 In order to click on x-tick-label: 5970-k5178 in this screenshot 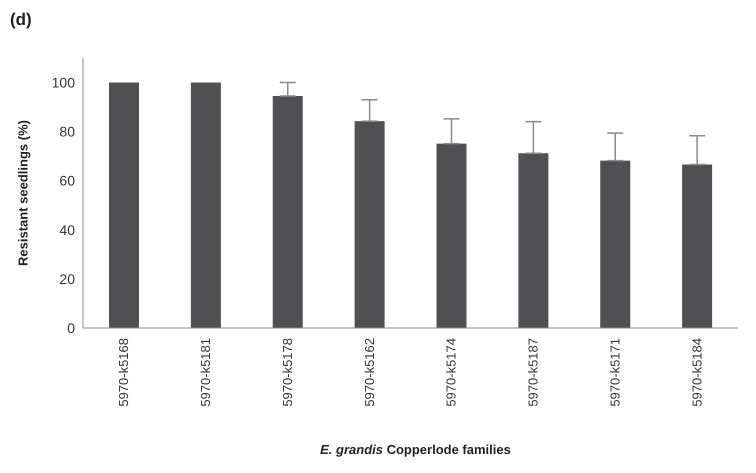, I will do `click(287, 372)`.